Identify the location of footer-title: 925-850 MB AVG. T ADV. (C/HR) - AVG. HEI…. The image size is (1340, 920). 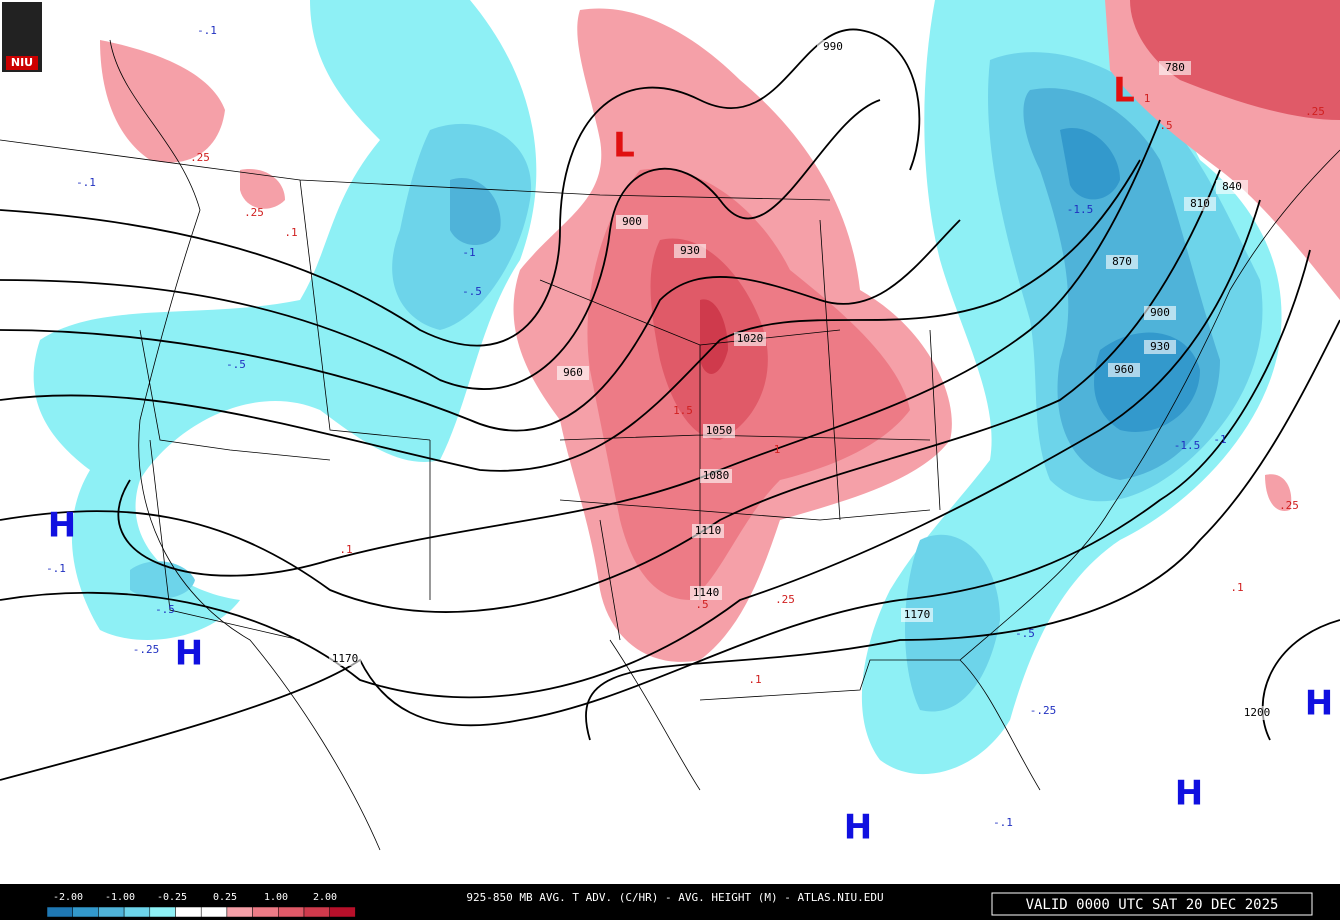
(674, 897).